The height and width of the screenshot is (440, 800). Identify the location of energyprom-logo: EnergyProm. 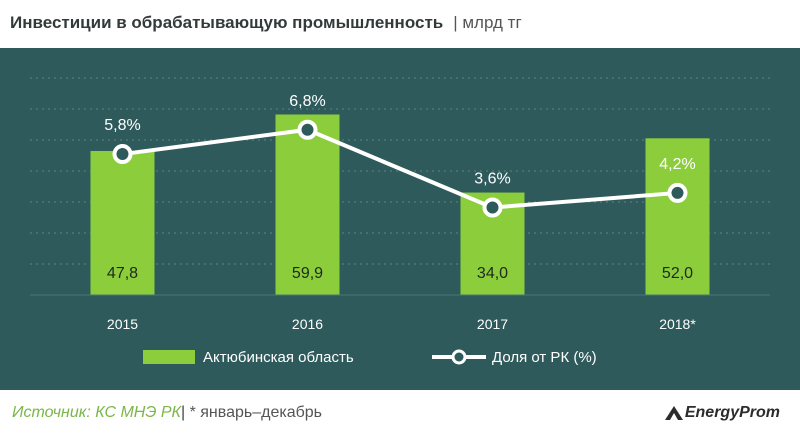
(721, 413).